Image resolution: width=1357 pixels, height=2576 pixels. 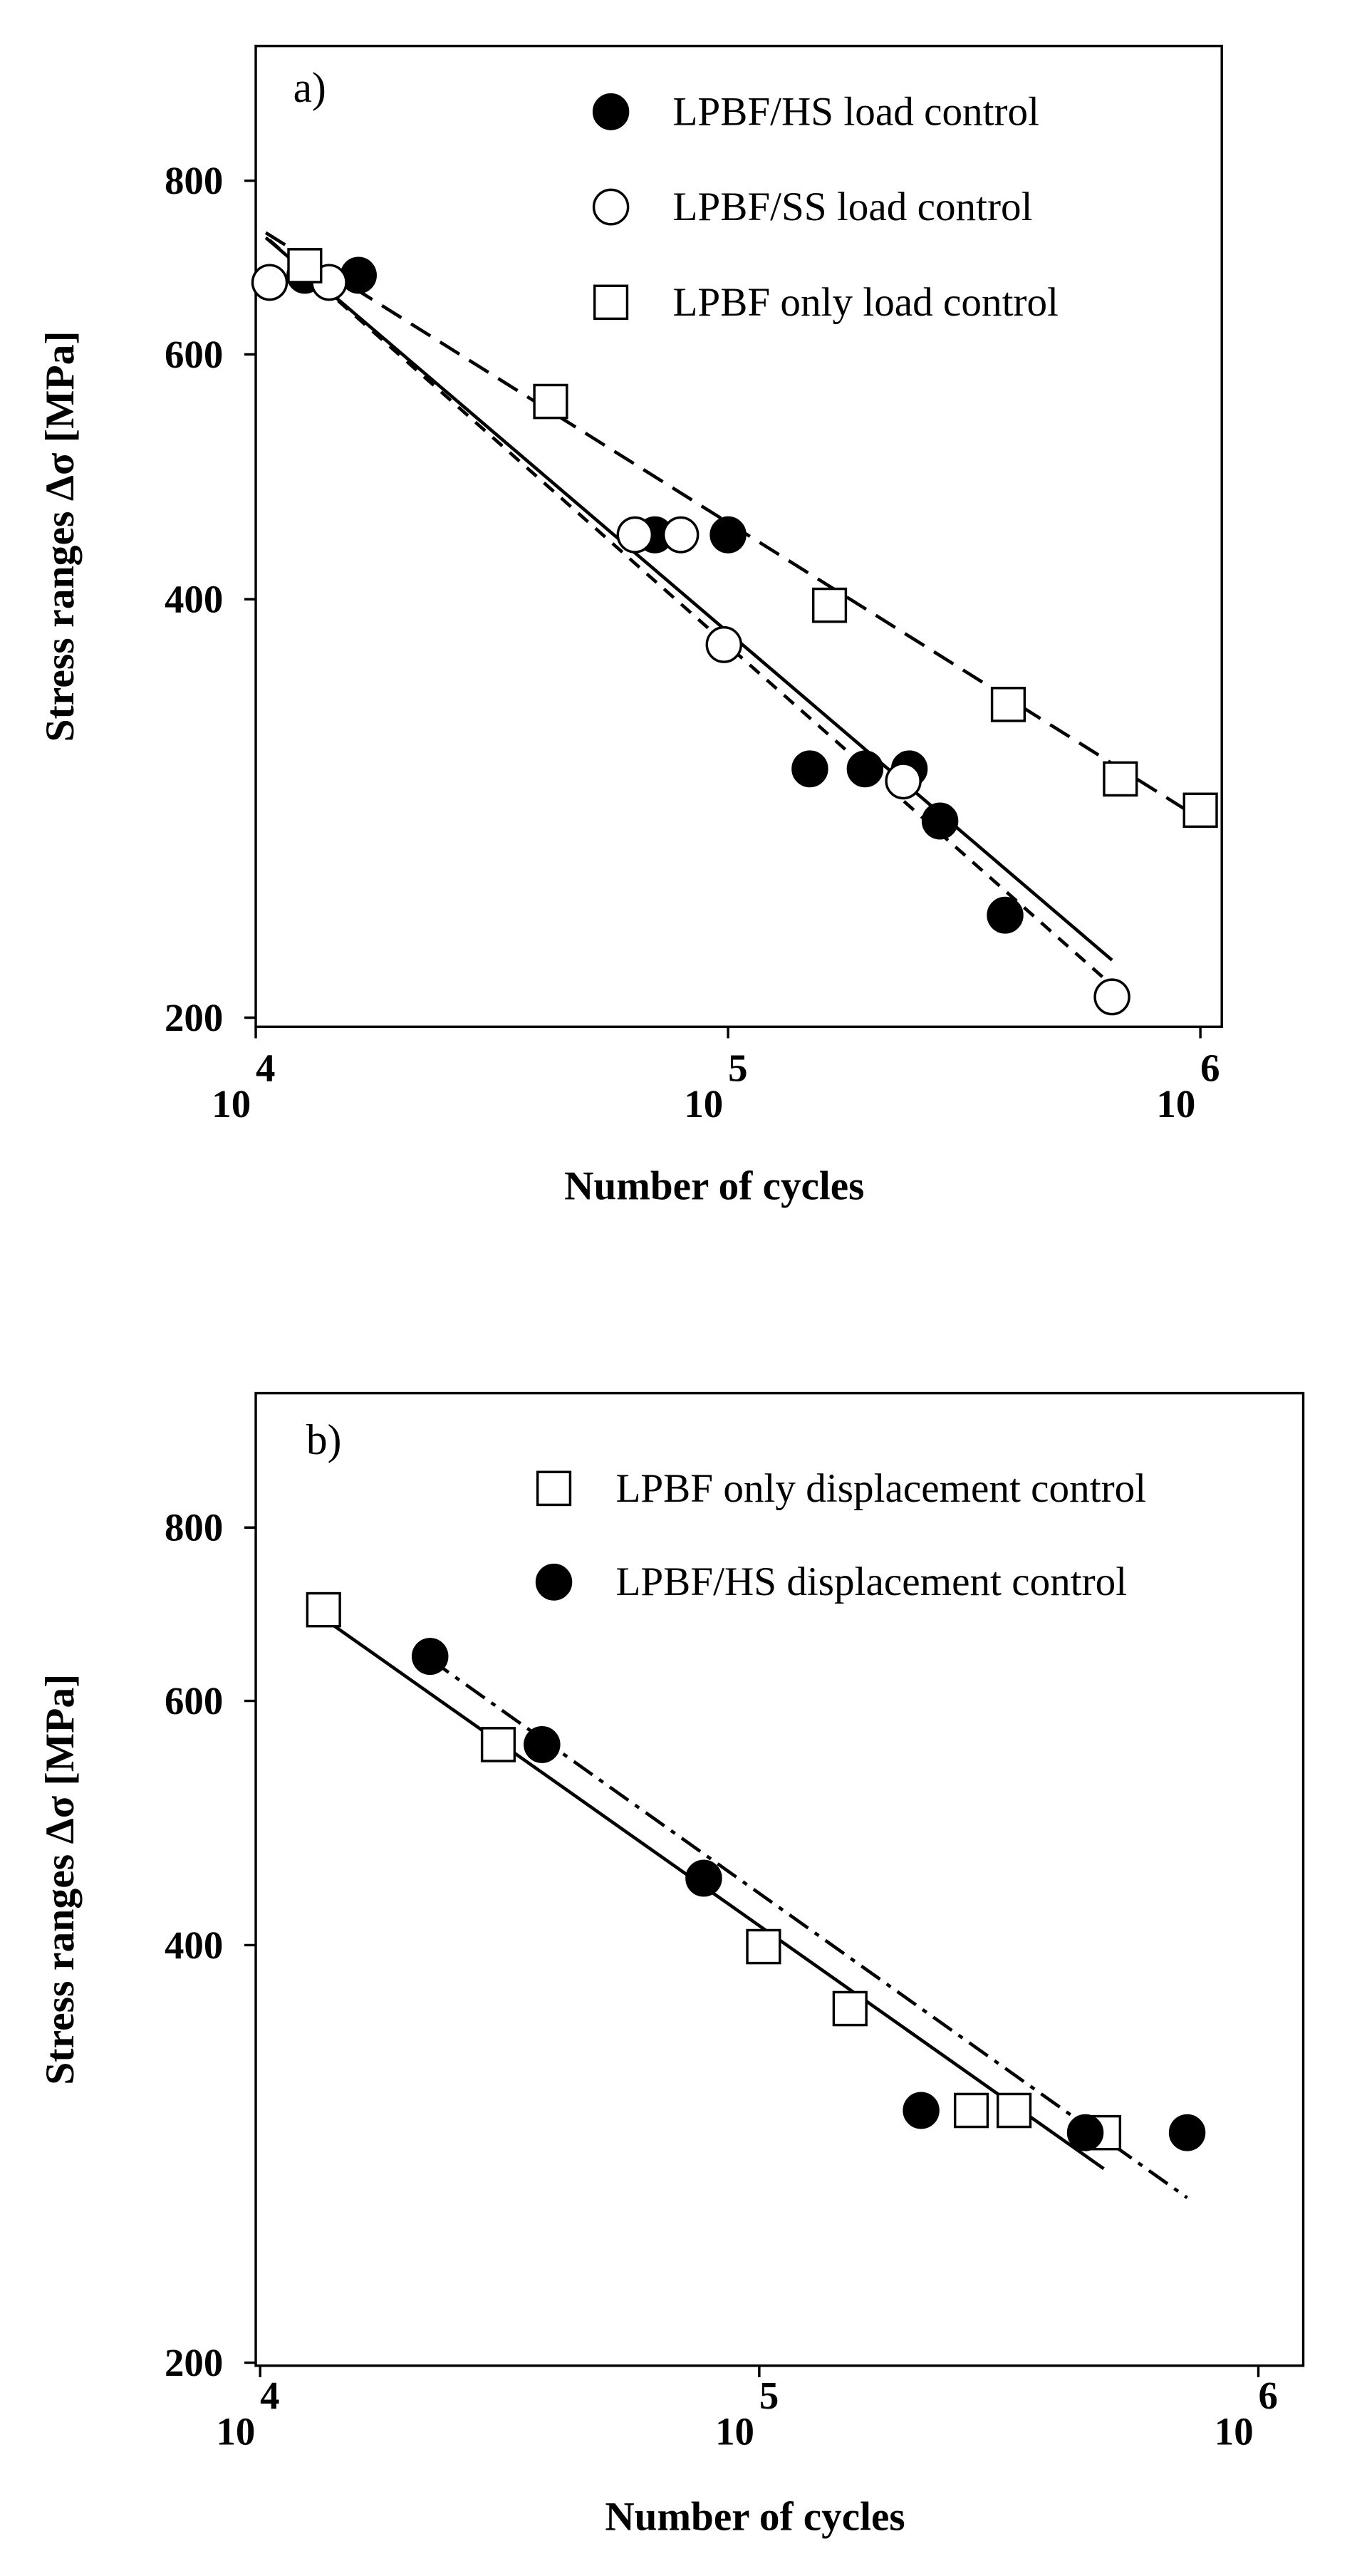 I want to click on legend-label: LPBF/SS load control, so click(x=852, y=207).